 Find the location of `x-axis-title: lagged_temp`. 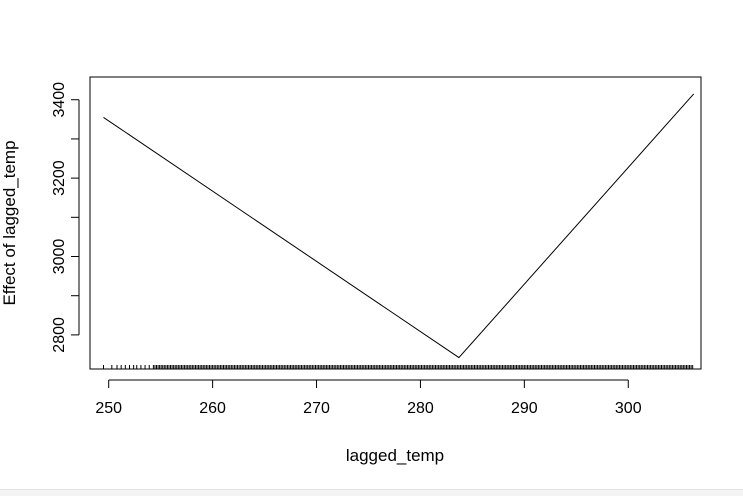

x-axis-title: lagged_temp is located at coordinates (395, 455).